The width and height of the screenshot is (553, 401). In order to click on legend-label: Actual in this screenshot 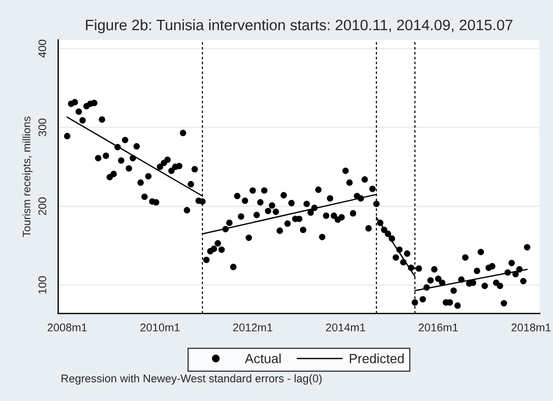, I will do `click(262, 359)`.